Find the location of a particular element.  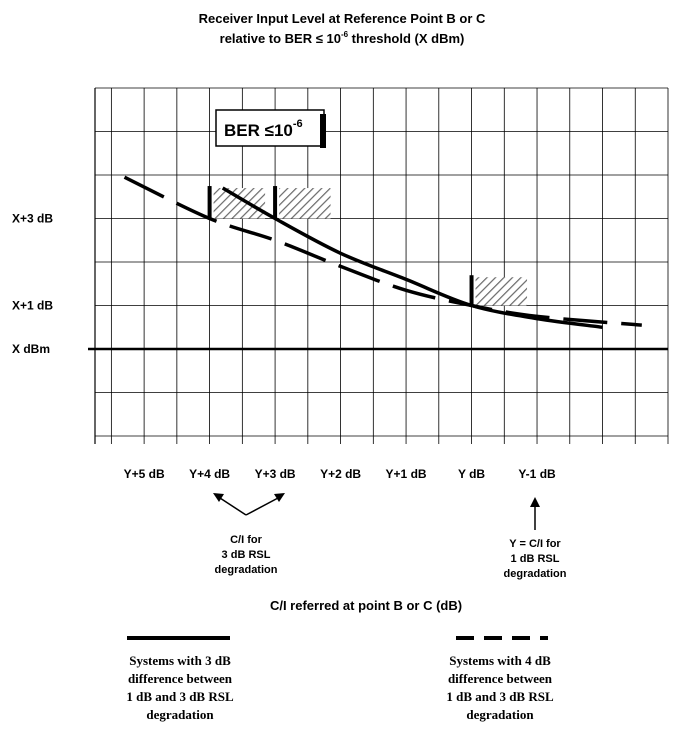

annotation-1db-rsl: Y = C/I for 1 dB RSL degradation is located at coordinates (535, 538).